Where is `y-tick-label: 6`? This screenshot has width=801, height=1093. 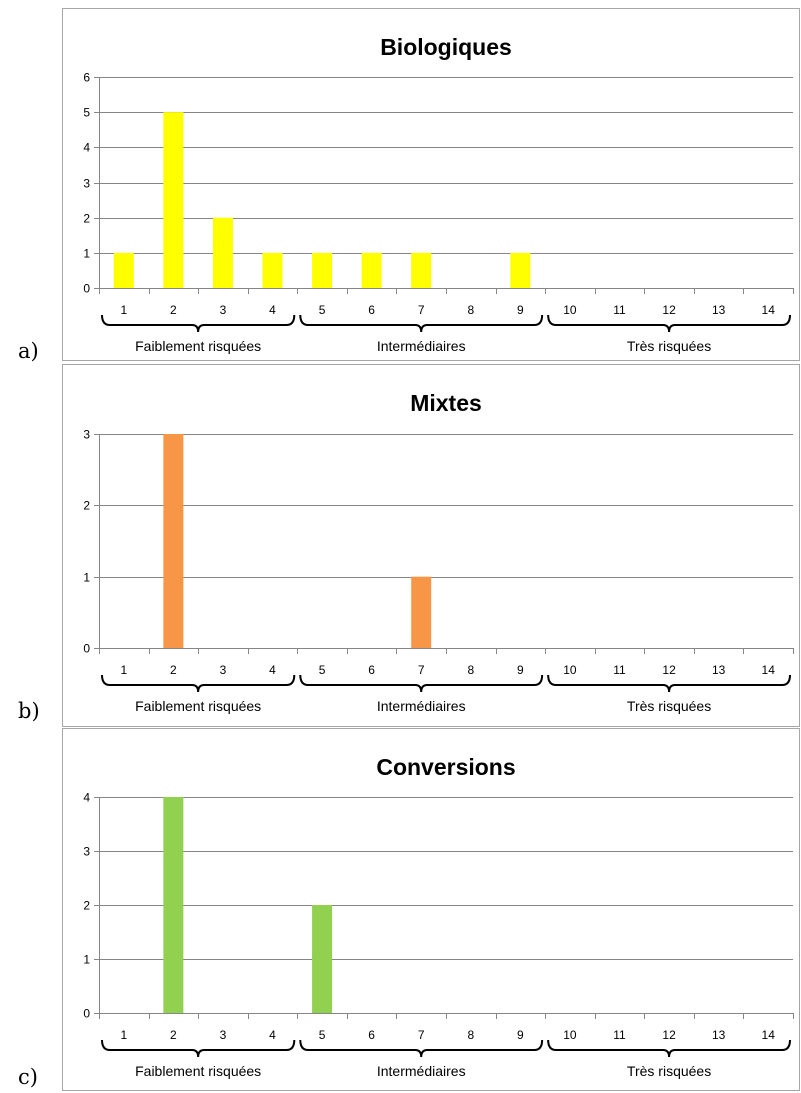 y-tick-label: 6 is located at coordinates (86, 78).